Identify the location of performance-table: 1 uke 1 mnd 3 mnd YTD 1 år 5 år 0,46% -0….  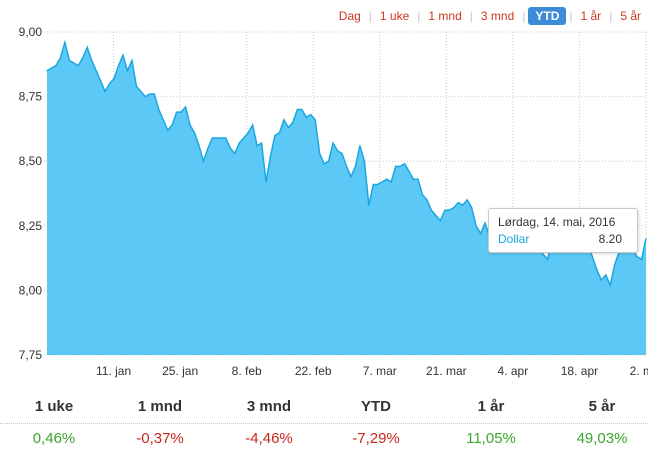
(324, 429).